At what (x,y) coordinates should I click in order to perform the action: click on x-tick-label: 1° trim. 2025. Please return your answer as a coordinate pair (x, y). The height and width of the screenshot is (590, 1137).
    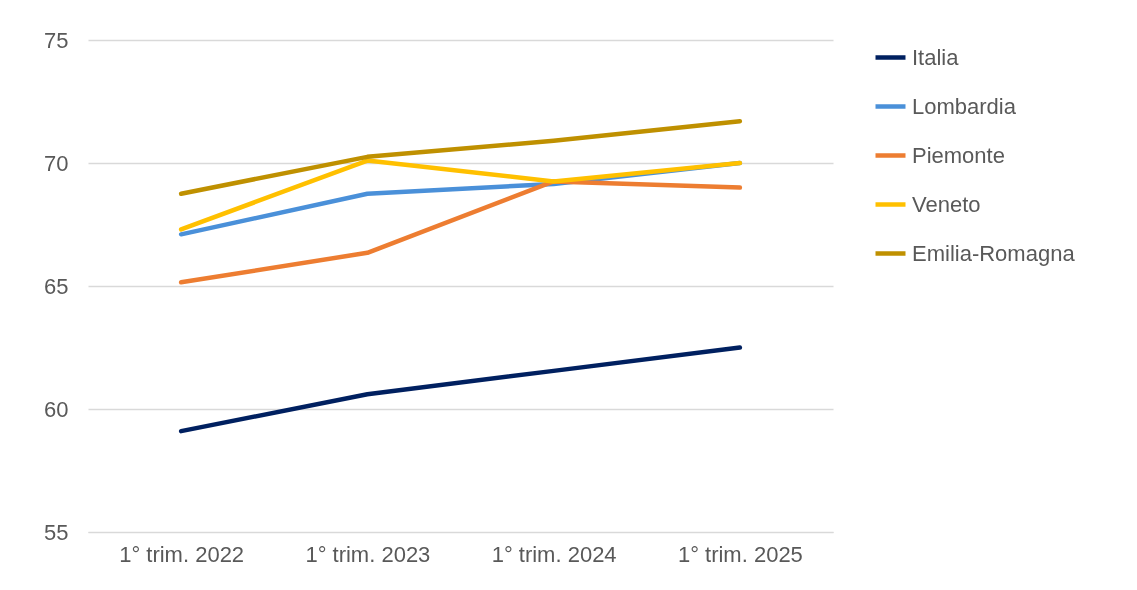
    Looking at the image, I should click on (740, 554).